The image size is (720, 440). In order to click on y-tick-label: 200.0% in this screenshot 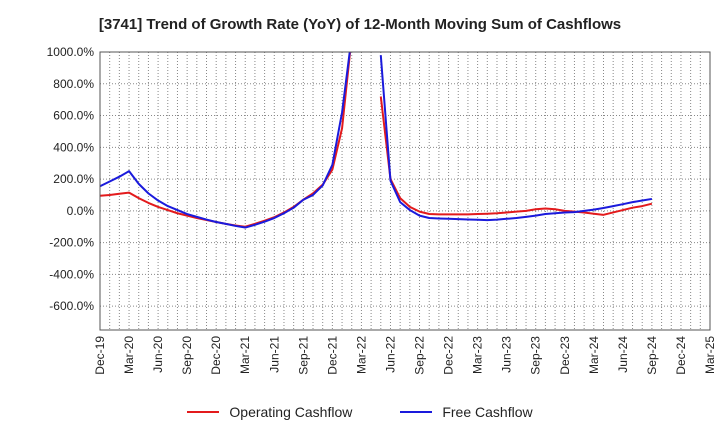, I will do `click(73, 179)`.